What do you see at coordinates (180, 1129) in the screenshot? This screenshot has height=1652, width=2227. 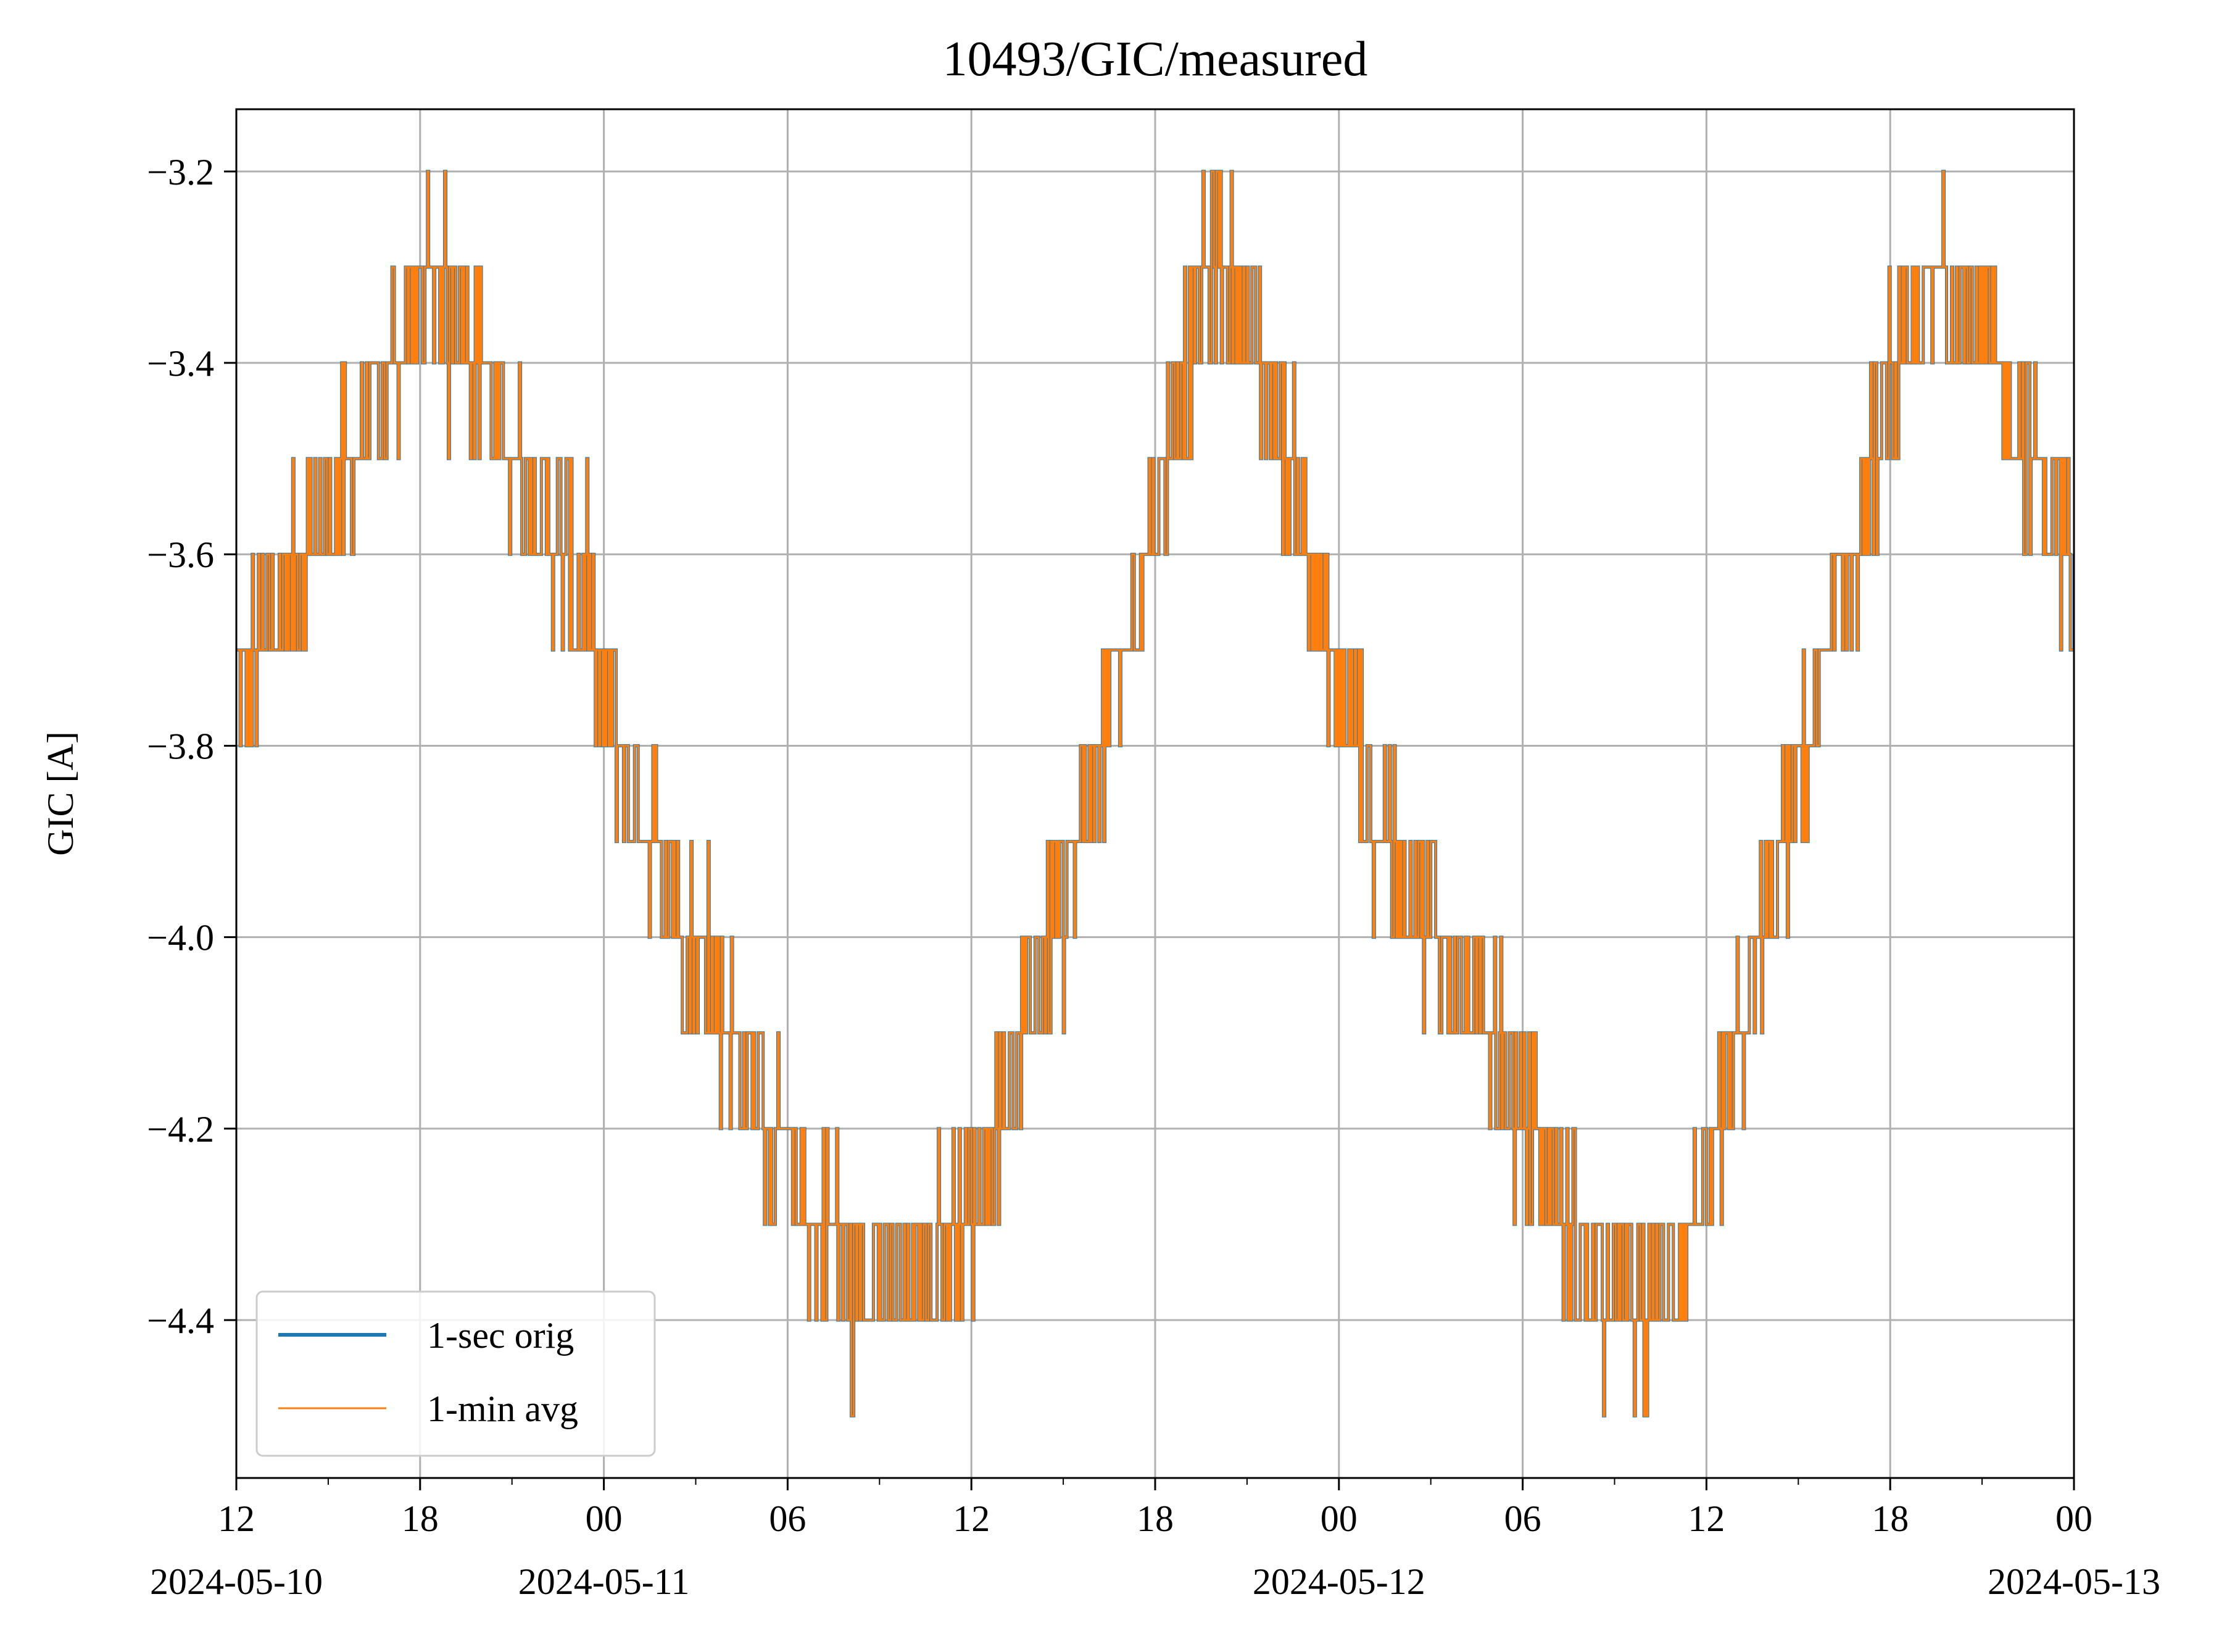 I see `y-tick-label: −4.2` at bounding box center [180, 1129].